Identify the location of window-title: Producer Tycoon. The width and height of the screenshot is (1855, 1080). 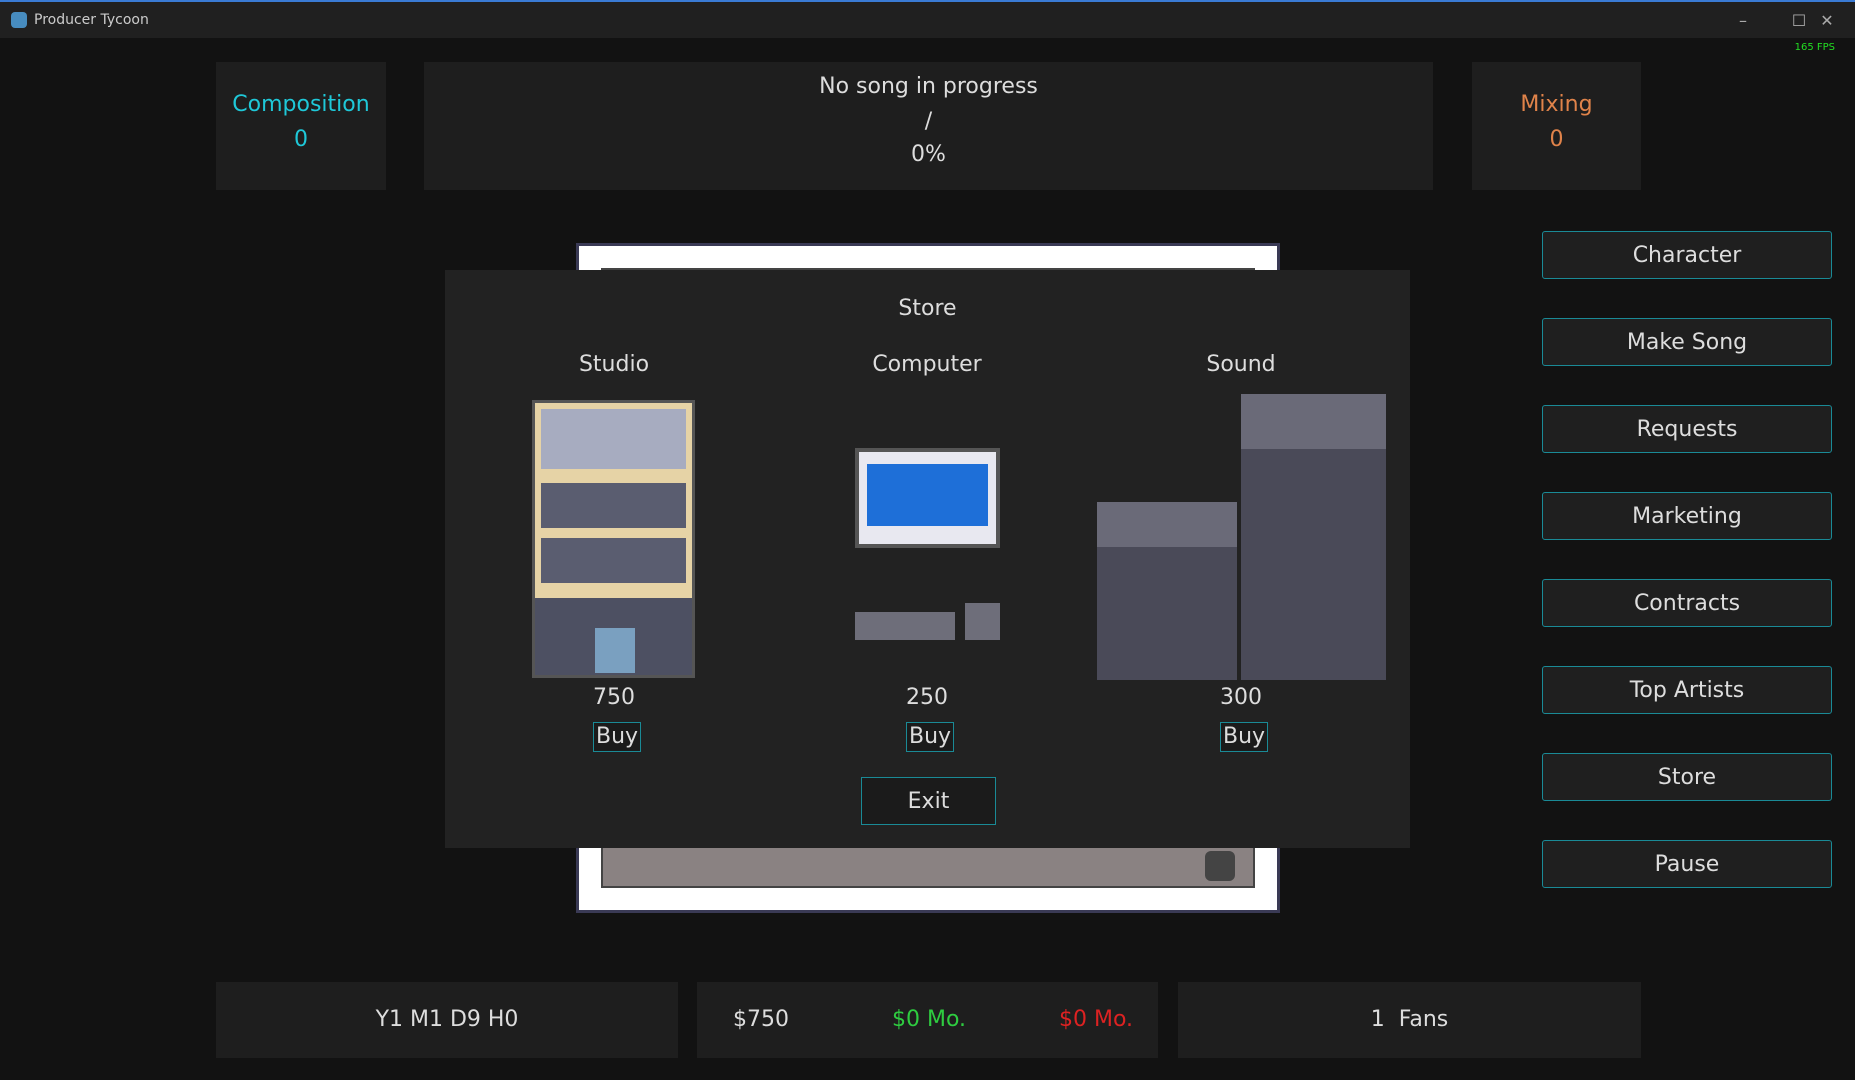
(91, 20).